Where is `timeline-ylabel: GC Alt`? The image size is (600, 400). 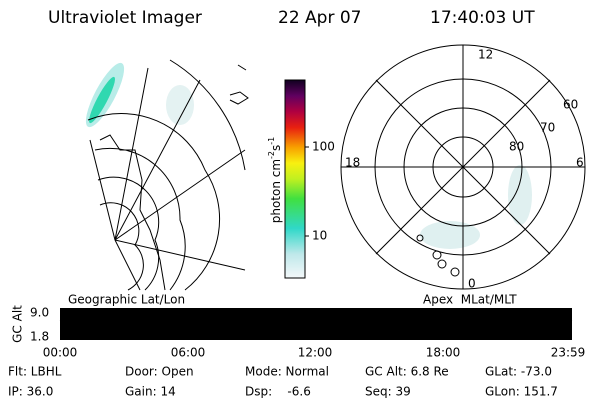
timeline-ylabel: GC Alt is located at coordinates (18, 324).